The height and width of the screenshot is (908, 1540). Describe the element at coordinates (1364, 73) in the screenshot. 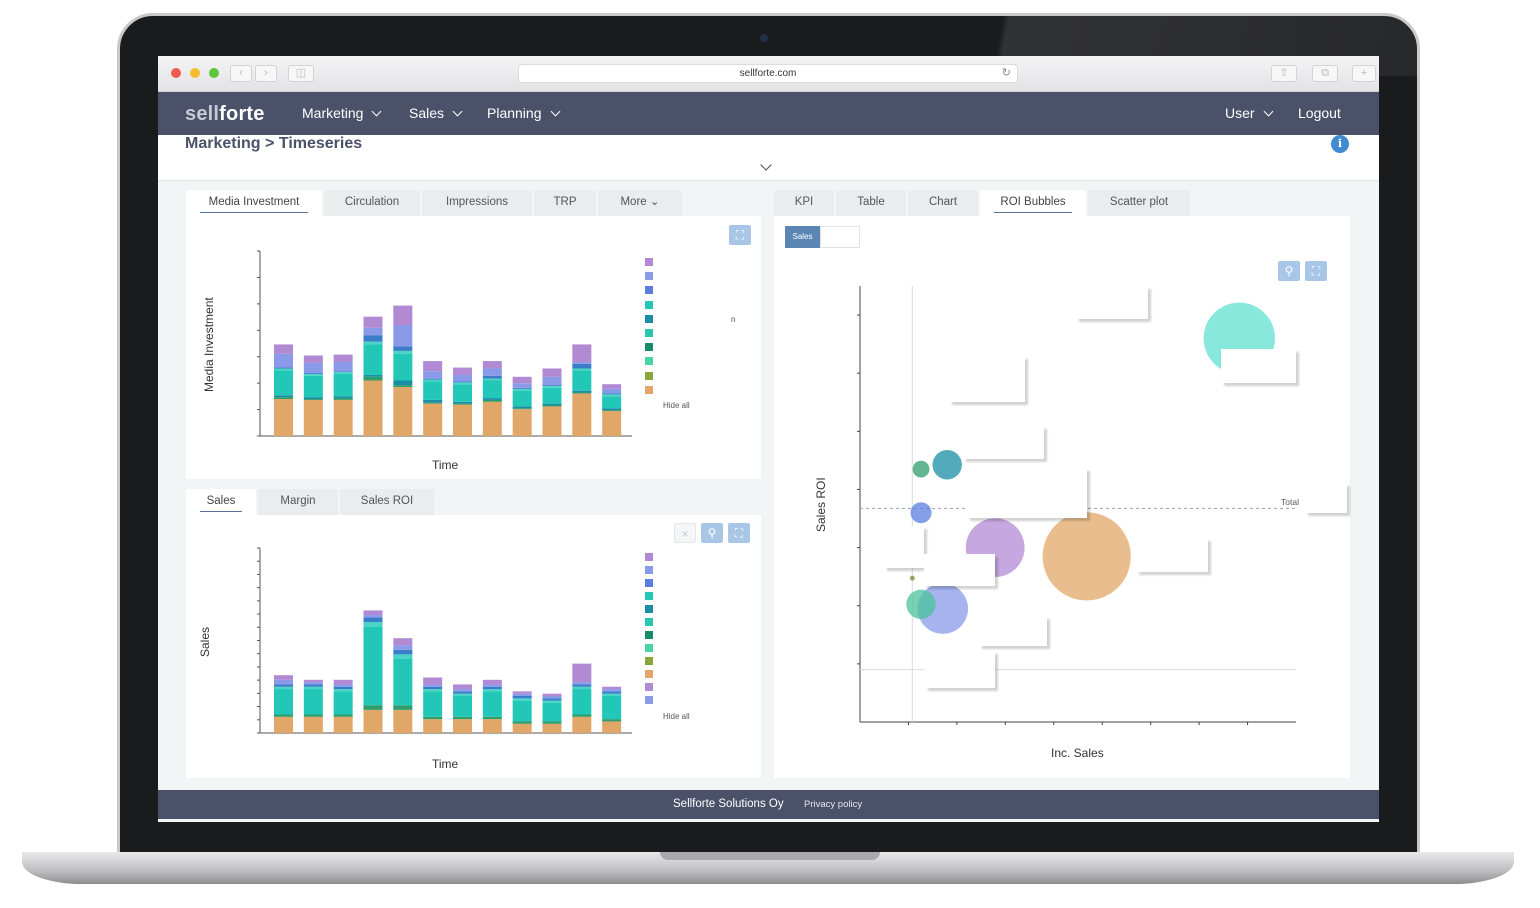

I see `new-tab-button: +` at that location.